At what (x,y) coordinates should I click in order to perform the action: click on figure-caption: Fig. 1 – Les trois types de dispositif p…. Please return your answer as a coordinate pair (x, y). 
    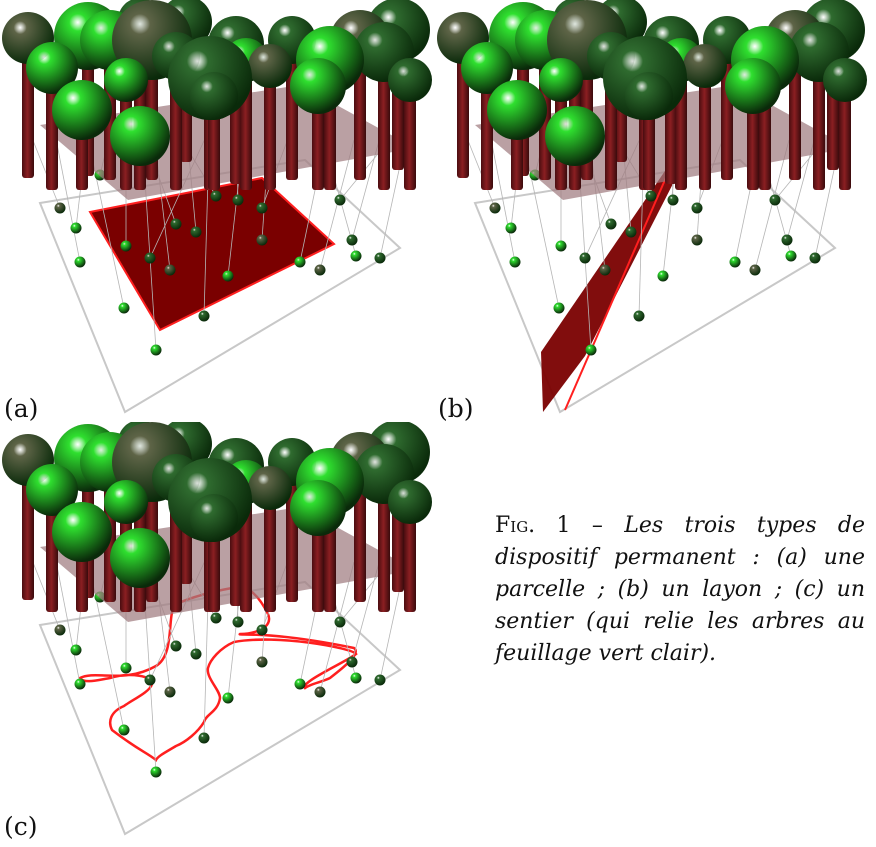
    Looking at the image, I should click on (680, 590).